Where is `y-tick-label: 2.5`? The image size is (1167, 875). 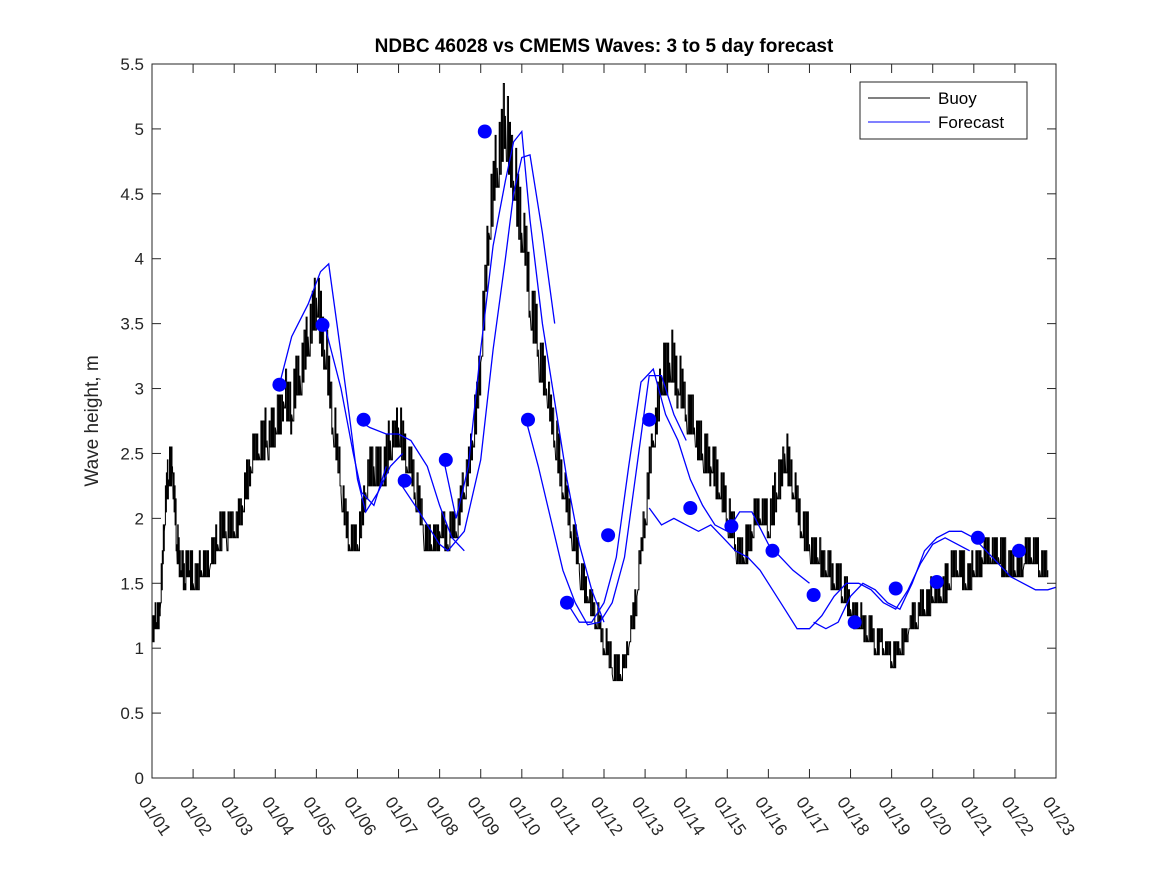 y-tick-label: 2.5 is located at coordinates (132, 453).